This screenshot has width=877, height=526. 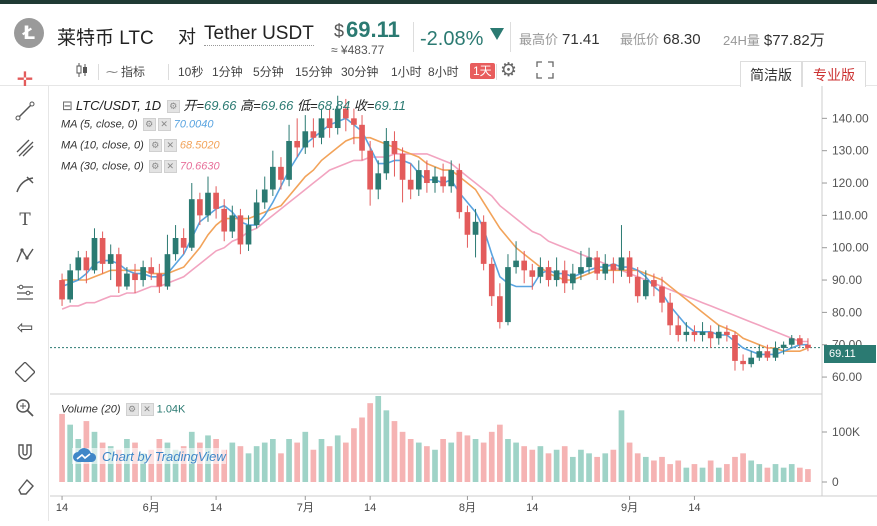 What do you see at coordinates (132, 409) in the screenshot?
I see `volume-settings-icon: ⚙` at bounding box center [132, 409].